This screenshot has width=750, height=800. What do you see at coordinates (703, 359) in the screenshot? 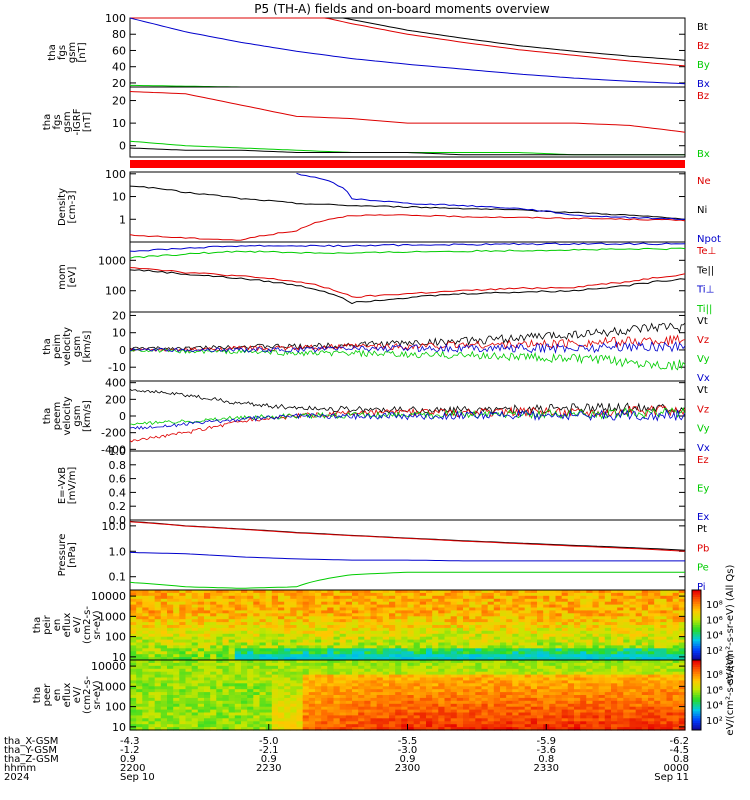
I see `legend-entry: Vy` at bounding box center [703, 359].